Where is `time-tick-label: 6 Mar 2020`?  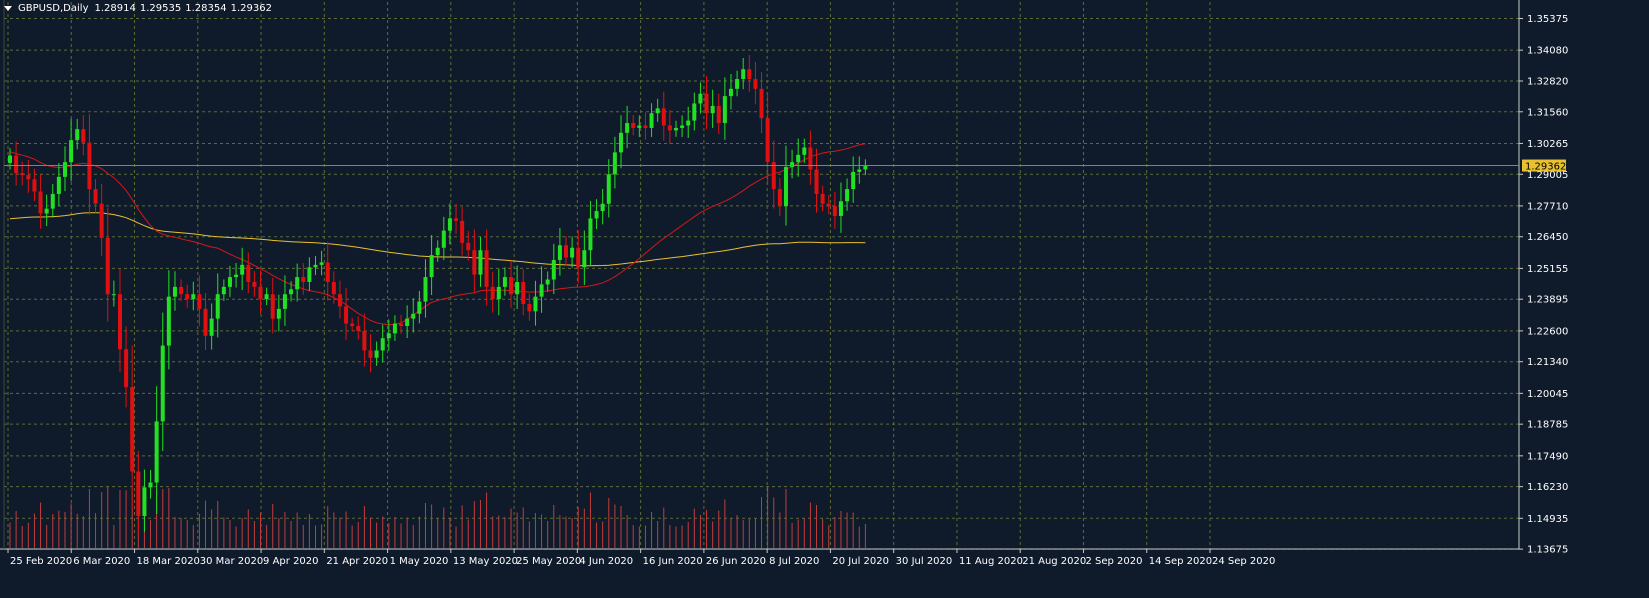 time-tick-label: 6 Mar 2020 is located at coordinates (101, 561).